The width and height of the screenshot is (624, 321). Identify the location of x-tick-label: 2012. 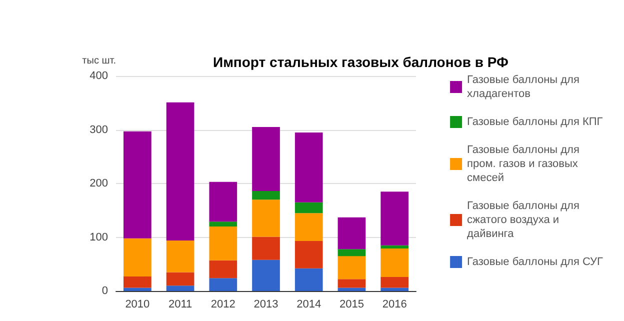
(223, 304).